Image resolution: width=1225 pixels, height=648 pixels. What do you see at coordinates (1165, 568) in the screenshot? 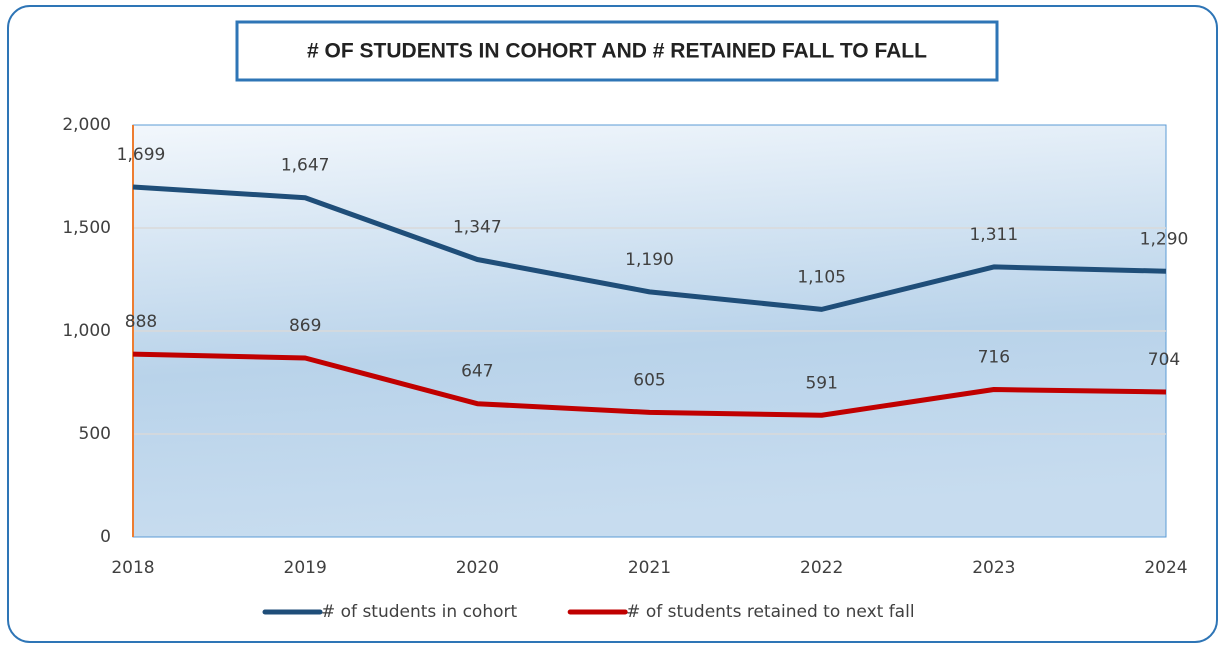
I see `x-tick-label: 2024` at bounding box center [1165, 568].